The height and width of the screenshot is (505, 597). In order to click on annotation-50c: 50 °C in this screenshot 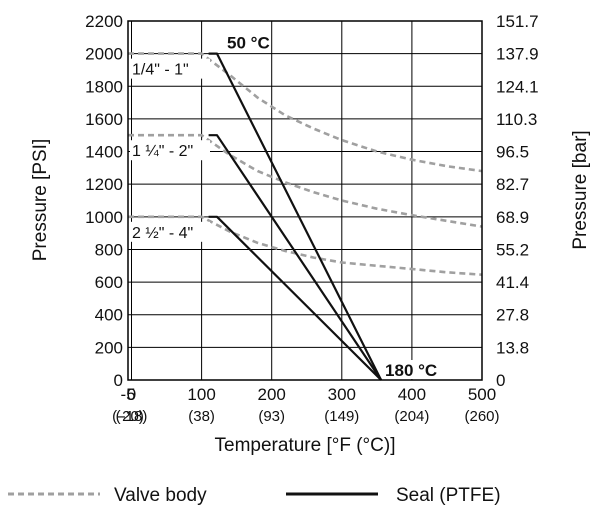, I will do `click(248, 43)`.